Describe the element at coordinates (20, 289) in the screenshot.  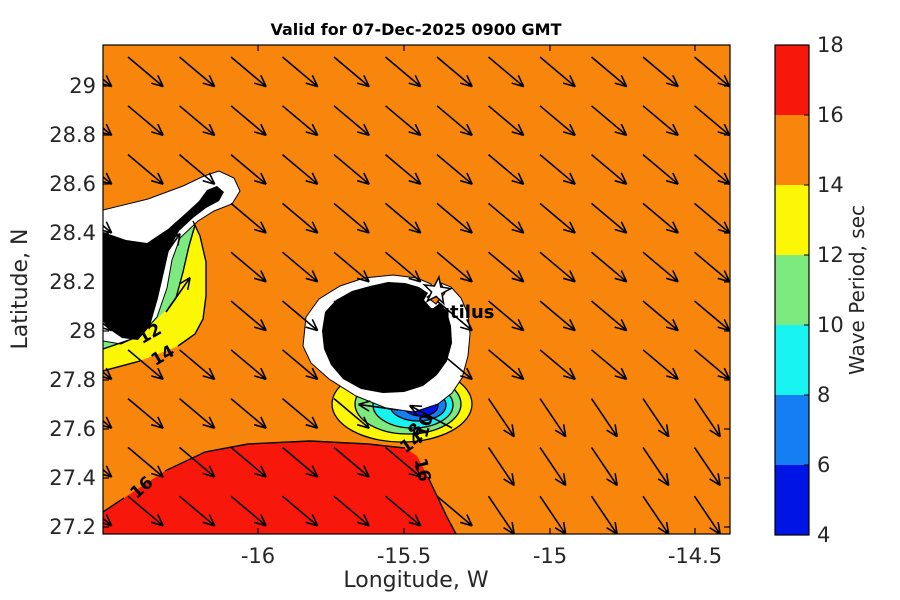
I see `y-axis-label: Latitude, N` at that location.